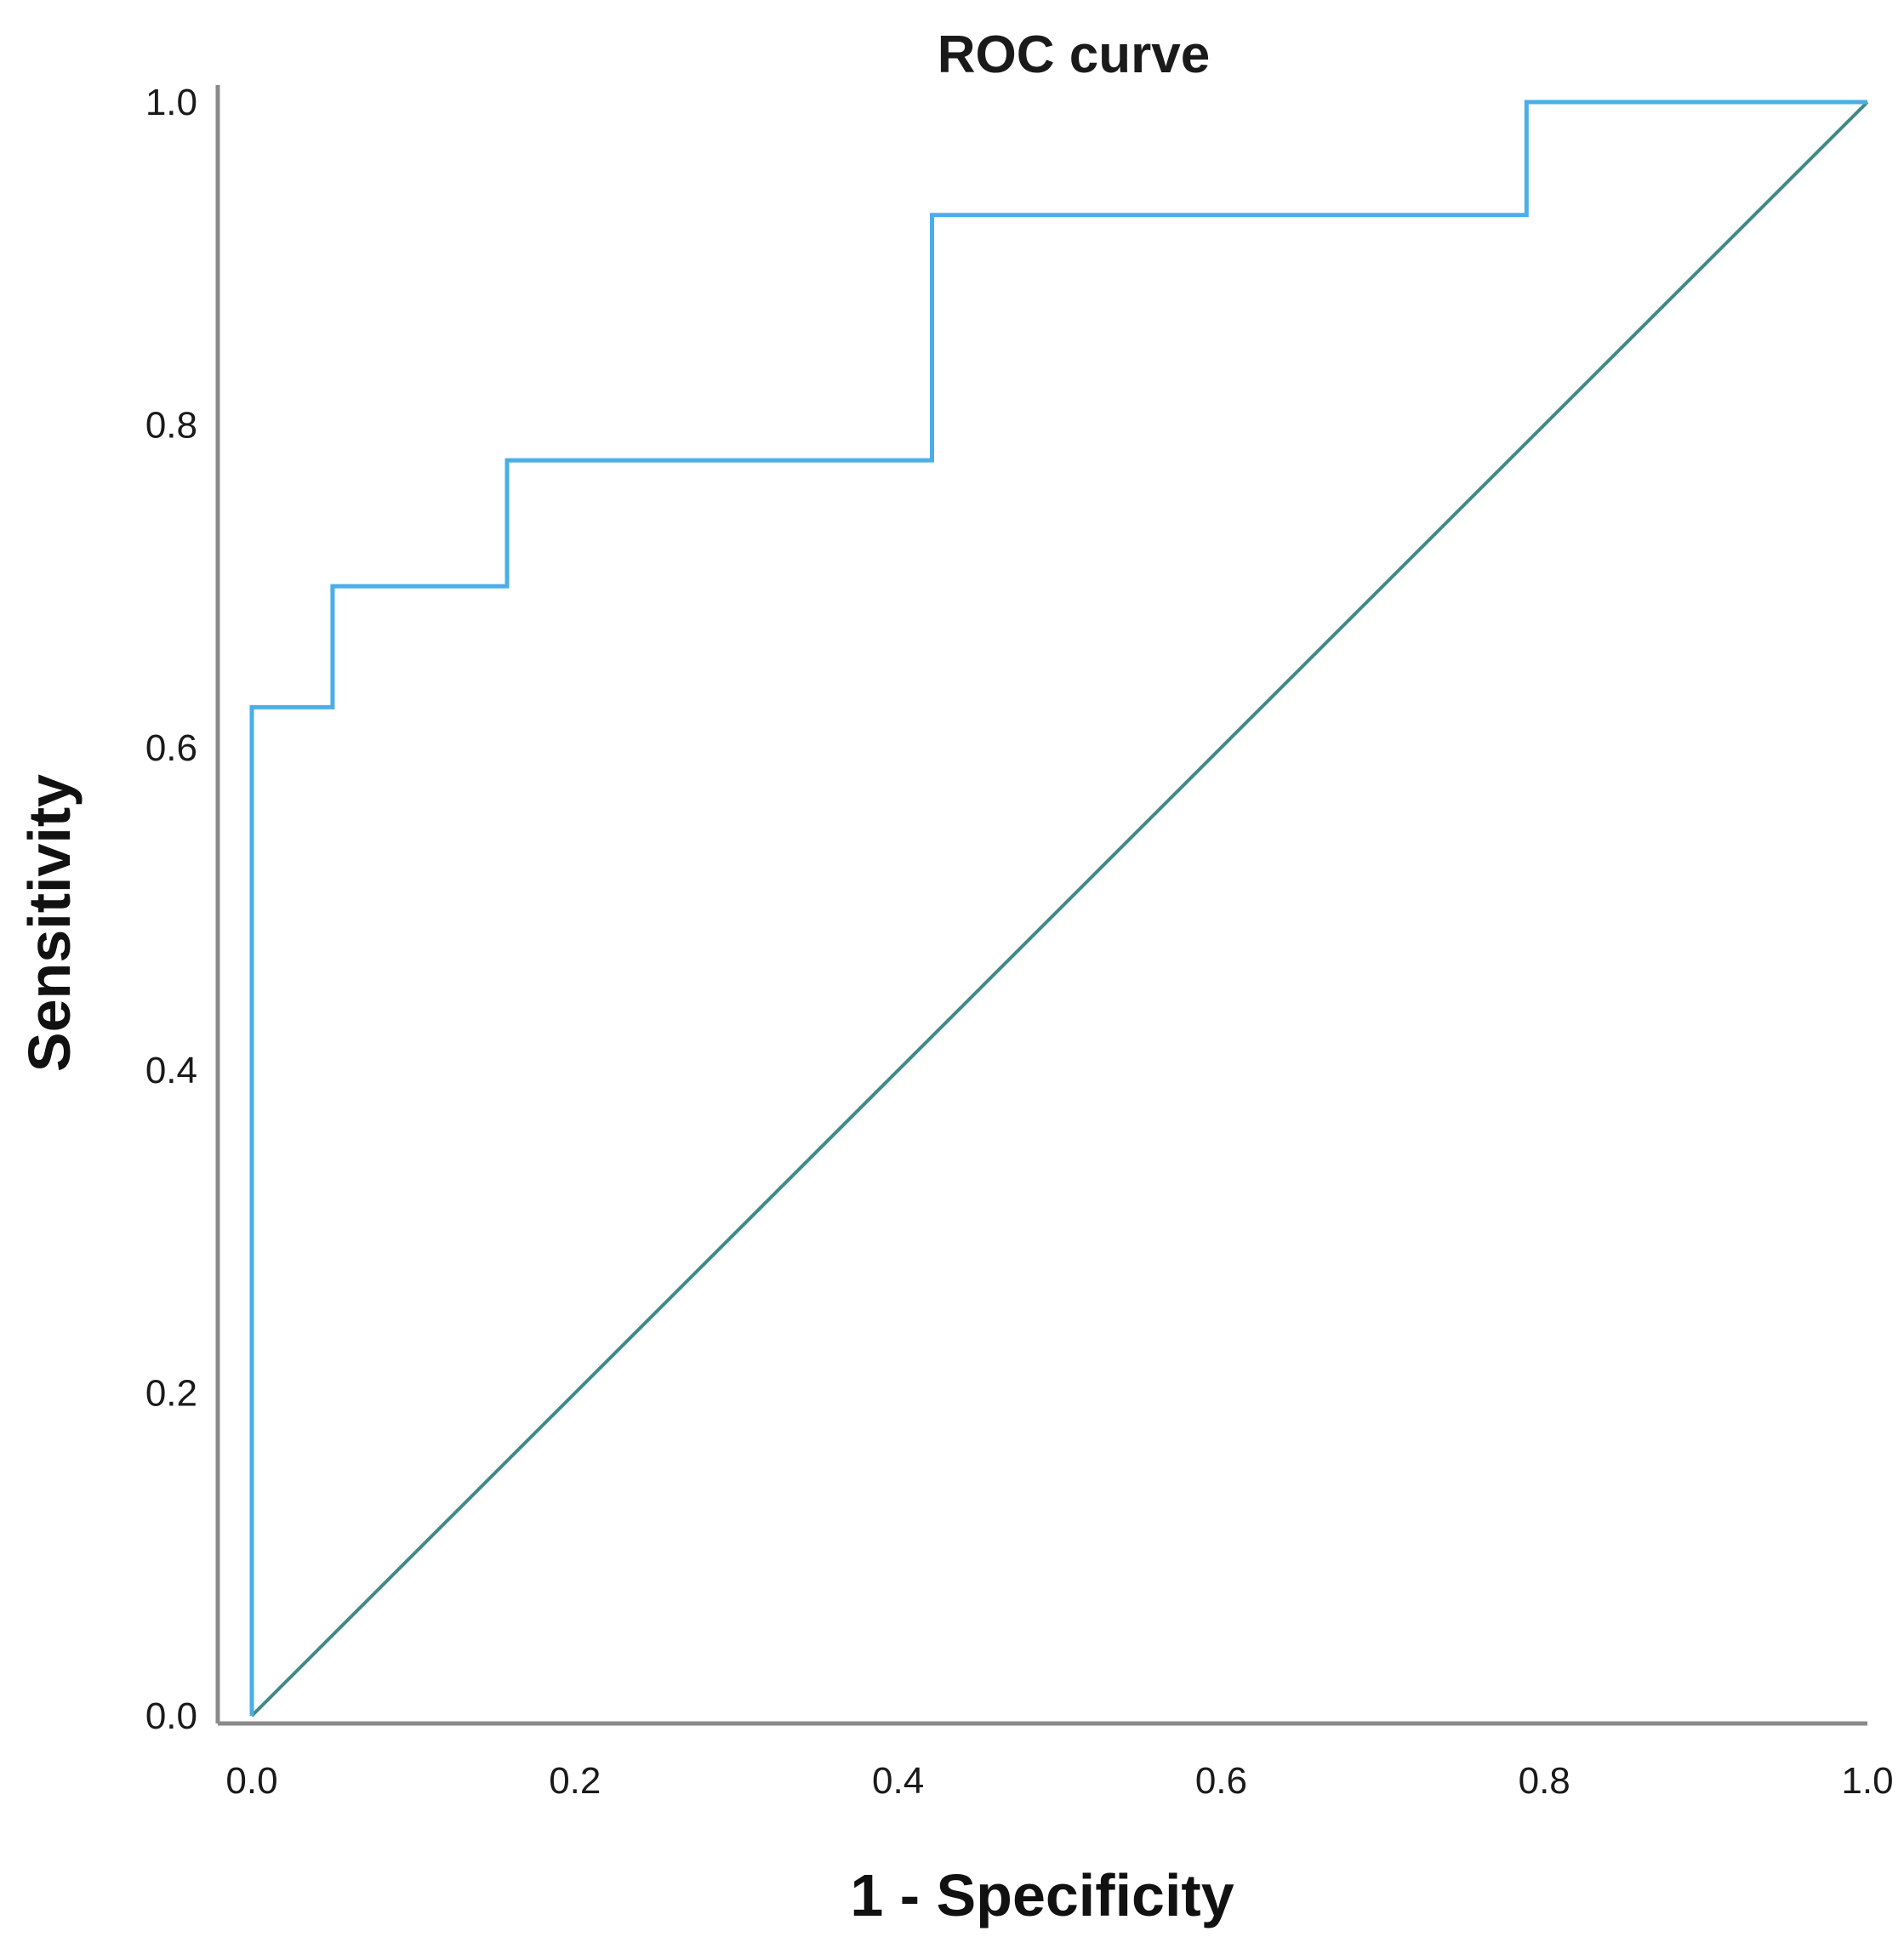 The image size is (1904, 1954). Describe the element at coordinates (1867, 1781) in the screenshot. I see `x-tick-label: 1.0` at that location.